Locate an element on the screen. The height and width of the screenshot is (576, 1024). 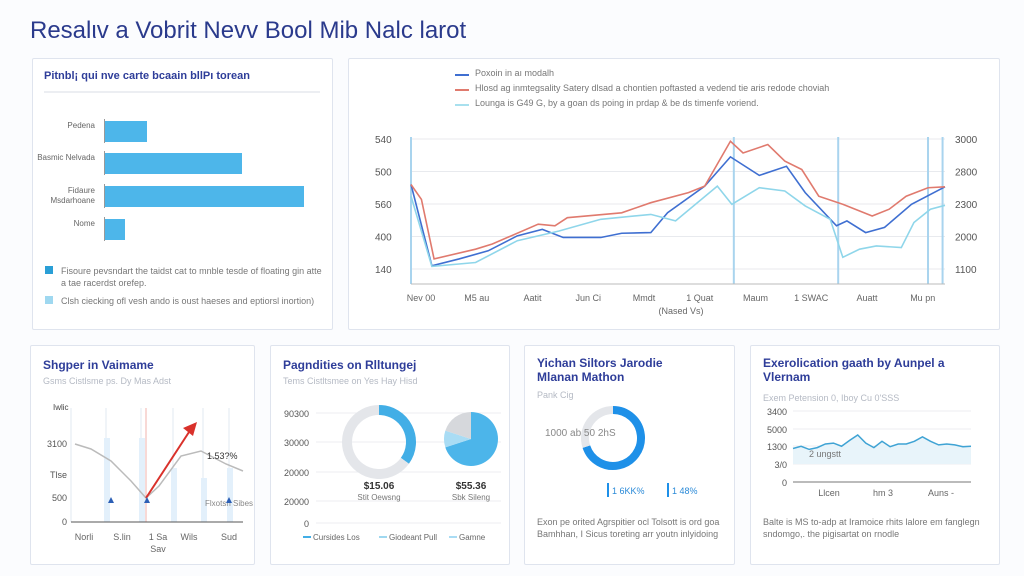
x-tick-label: 1 Sa is located at coordinates (158, 537).